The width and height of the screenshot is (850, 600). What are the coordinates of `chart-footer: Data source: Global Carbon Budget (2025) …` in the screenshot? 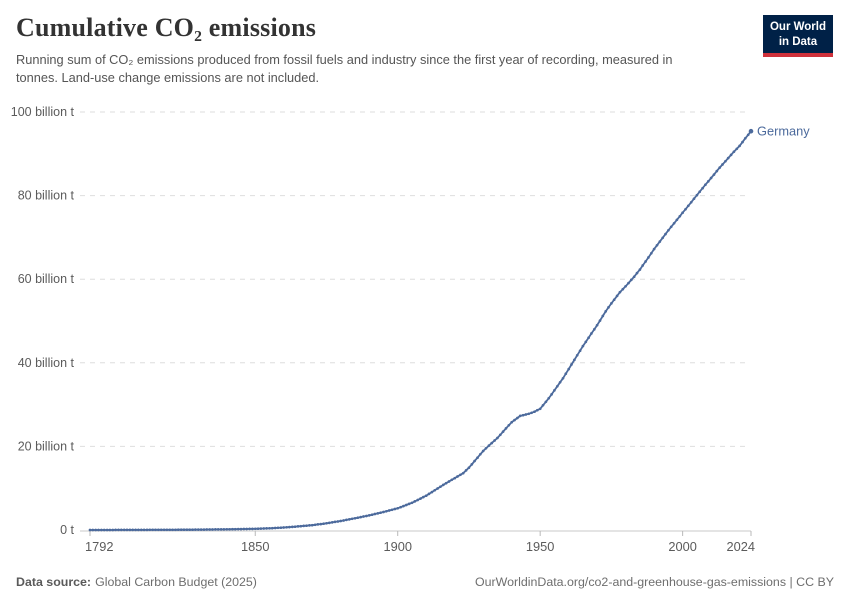 It's located at (425, 582).